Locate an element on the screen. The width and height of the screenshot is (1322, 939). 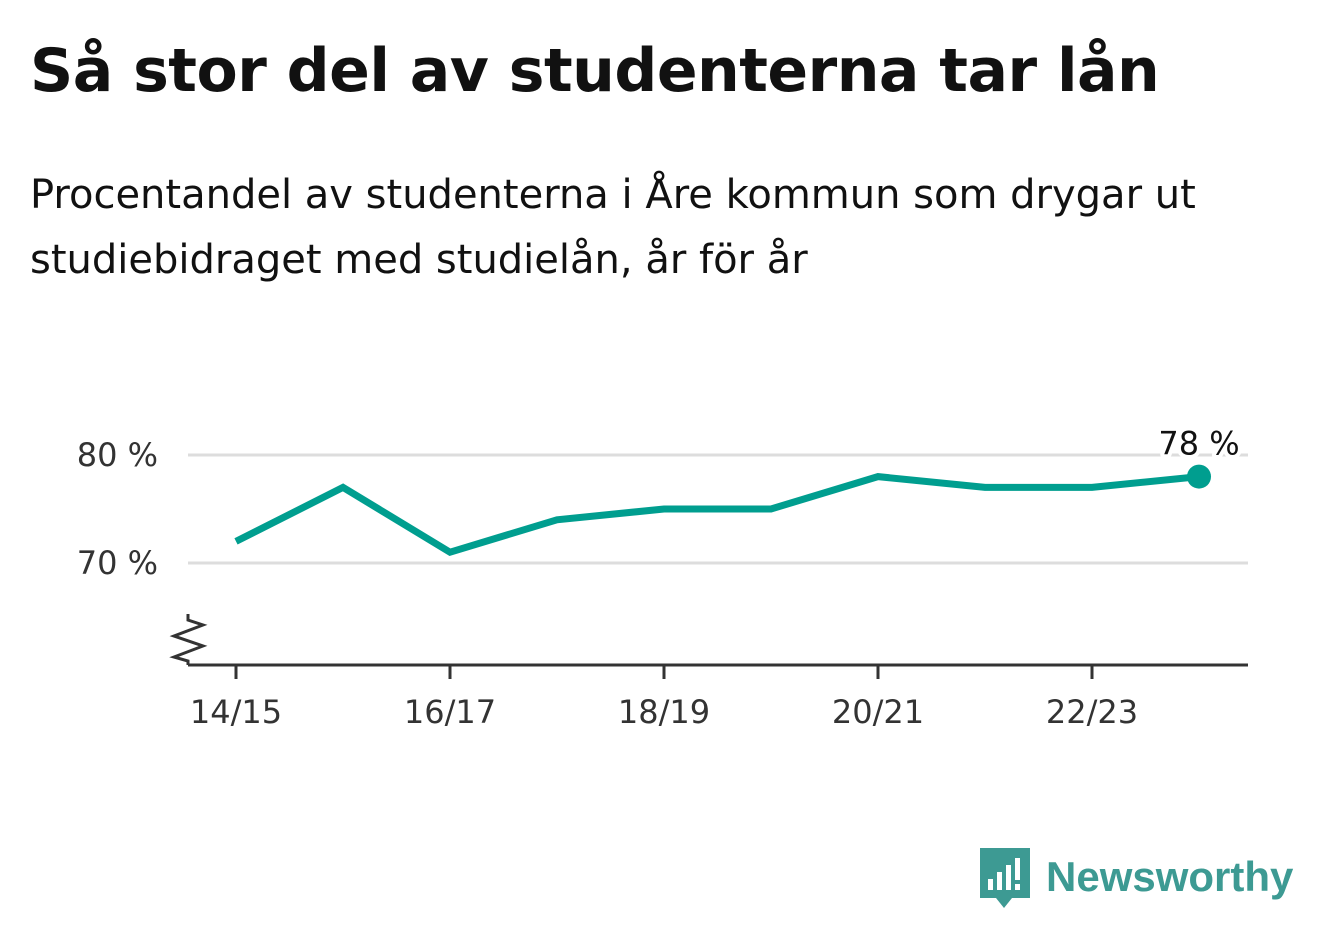
x-tick-label: 20/21 is located at coordinates (878, 712).